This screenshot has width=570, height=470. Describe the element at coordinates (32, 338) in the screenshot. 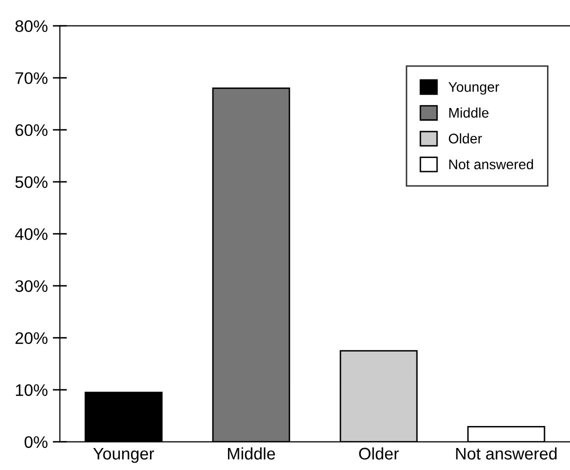

I see `y-tick-label: 20%` at that location.